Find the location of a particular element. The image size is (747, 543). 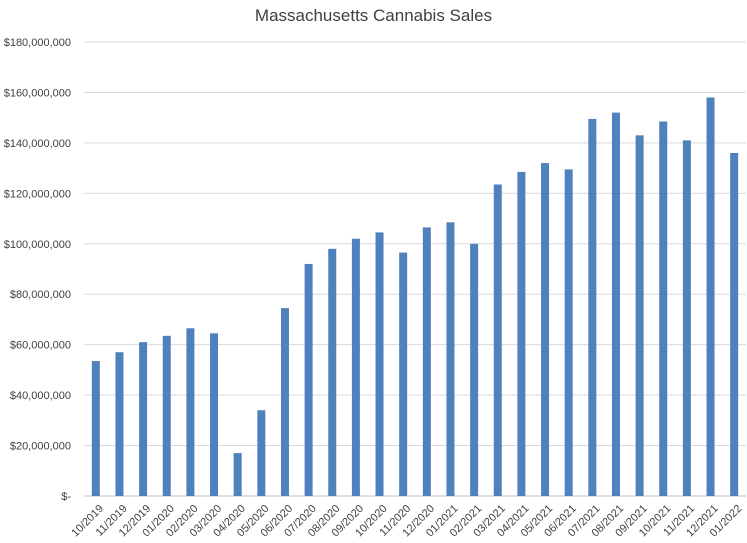

chart-title: Massachusetts Cannabis Sales is located at coordinates (373, 15).